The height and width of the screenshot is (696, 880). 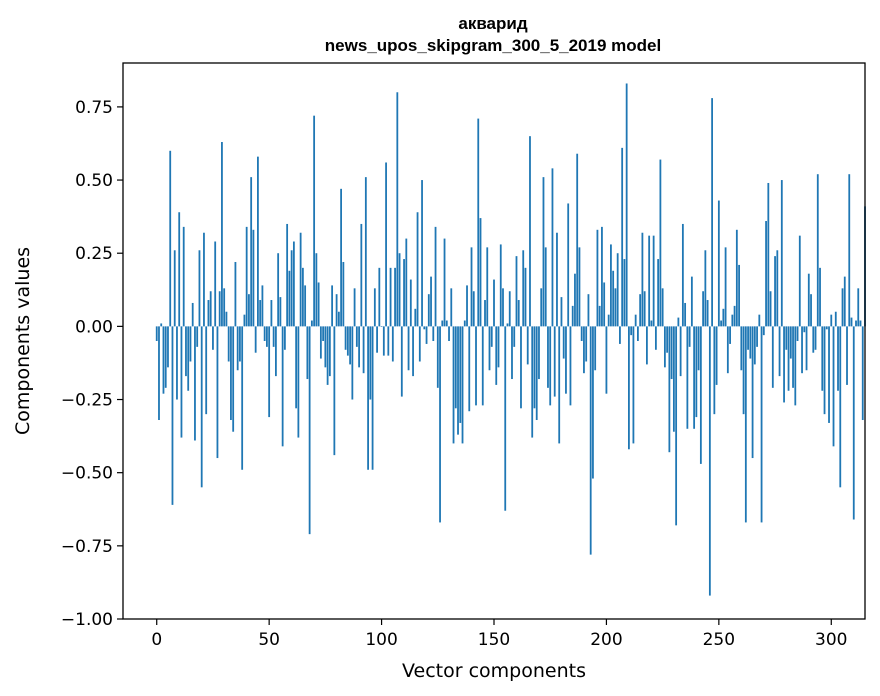 What do you see at coordinates (719, 640) in the screenshot?
I see `x-tick-label: 250` at bounding box center [719, 640].